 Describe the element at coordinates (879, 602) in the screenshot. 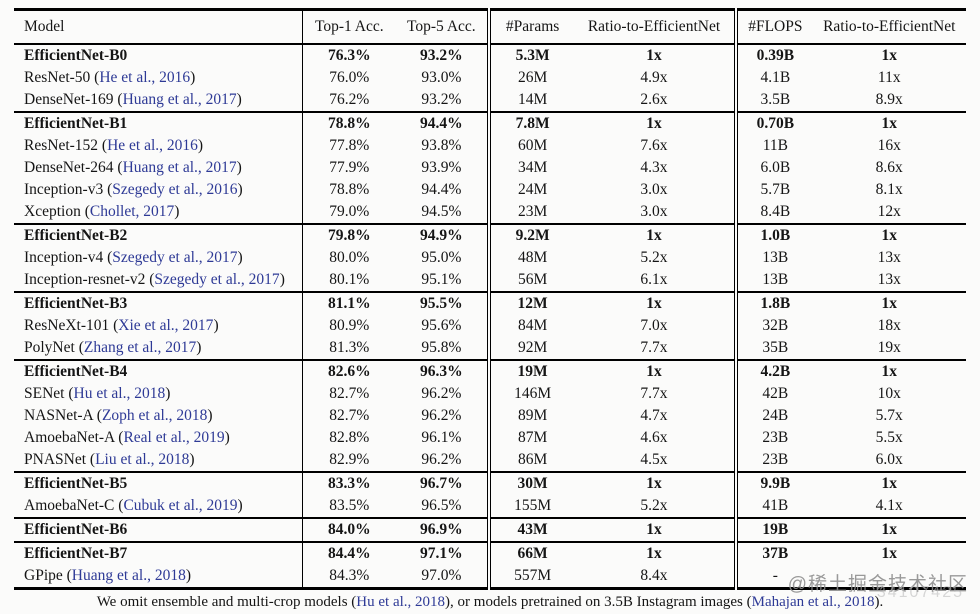

I see `caption-text: ).` at that location.